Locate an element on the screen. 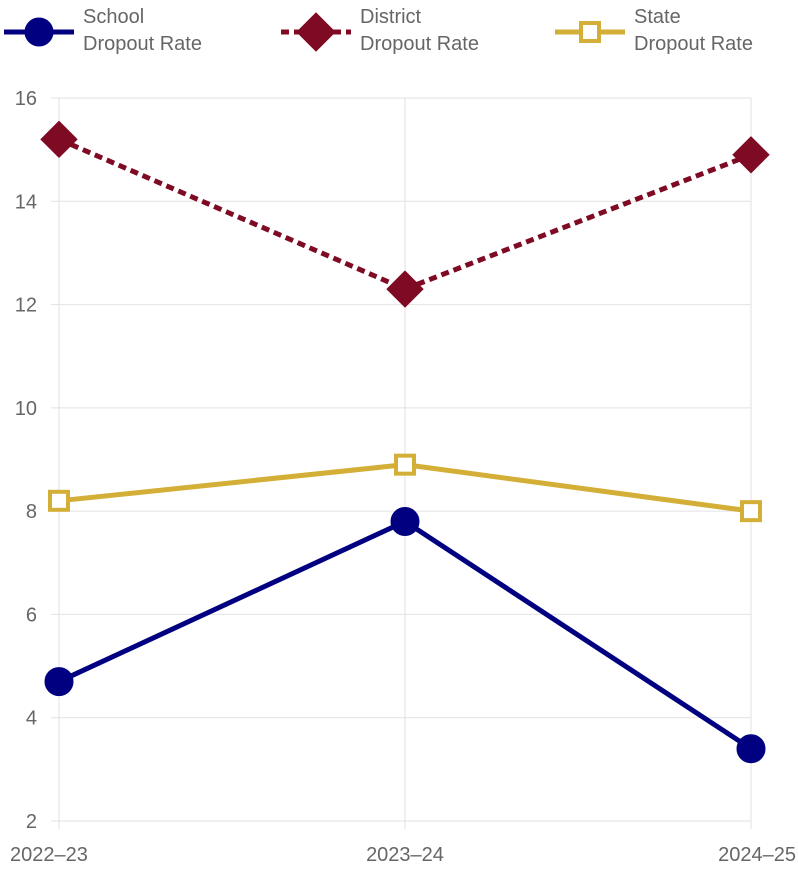 This screenshot has height=869, width=798. y-tick-label: 14 is located at coordinates (26, 202).